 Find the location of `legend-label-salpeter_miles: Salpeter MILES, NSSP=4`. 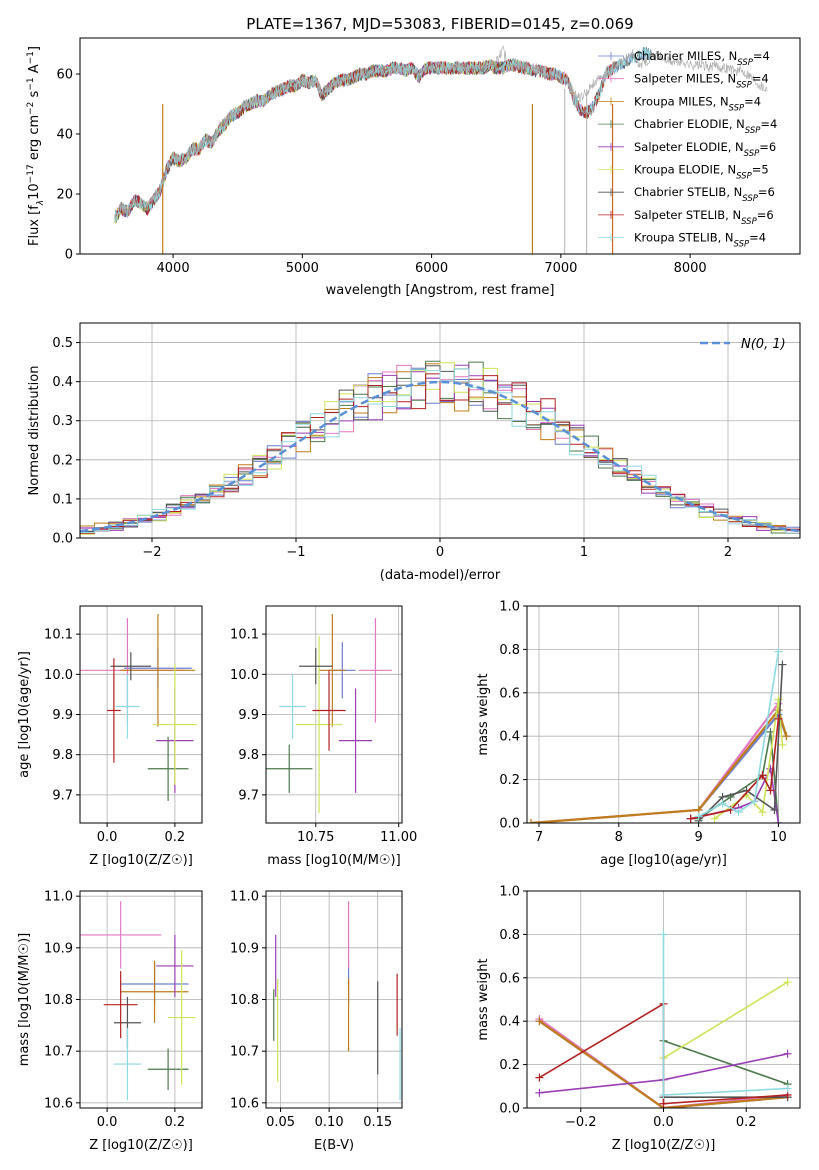

legend-label-salpeter_miles: Salpeter MILES, NSSP=4 is located at coordinates (701, 81).